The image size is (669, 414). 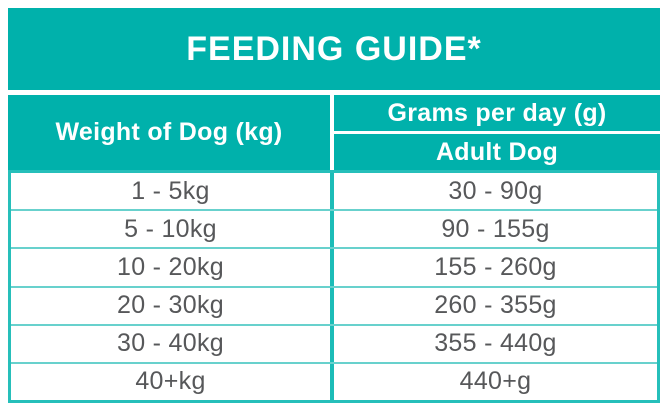 I want to click on weight-cell: 1 - 5kg, so click(x=172, y=191).